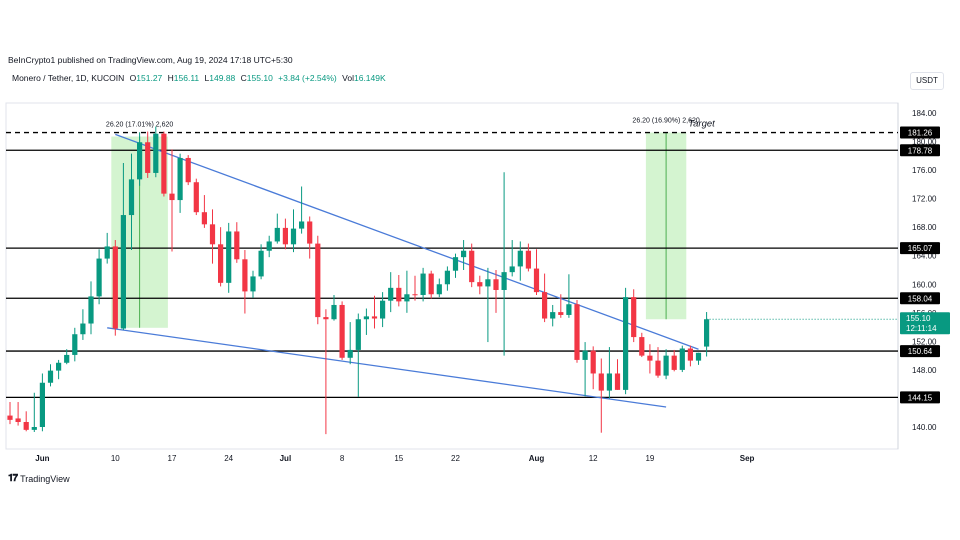 The height and width of the screenshot is (540, 960). Describe the element at coordinates (924, 113) in the screenshot. I see `y-tick-label: 184.00` at that location.